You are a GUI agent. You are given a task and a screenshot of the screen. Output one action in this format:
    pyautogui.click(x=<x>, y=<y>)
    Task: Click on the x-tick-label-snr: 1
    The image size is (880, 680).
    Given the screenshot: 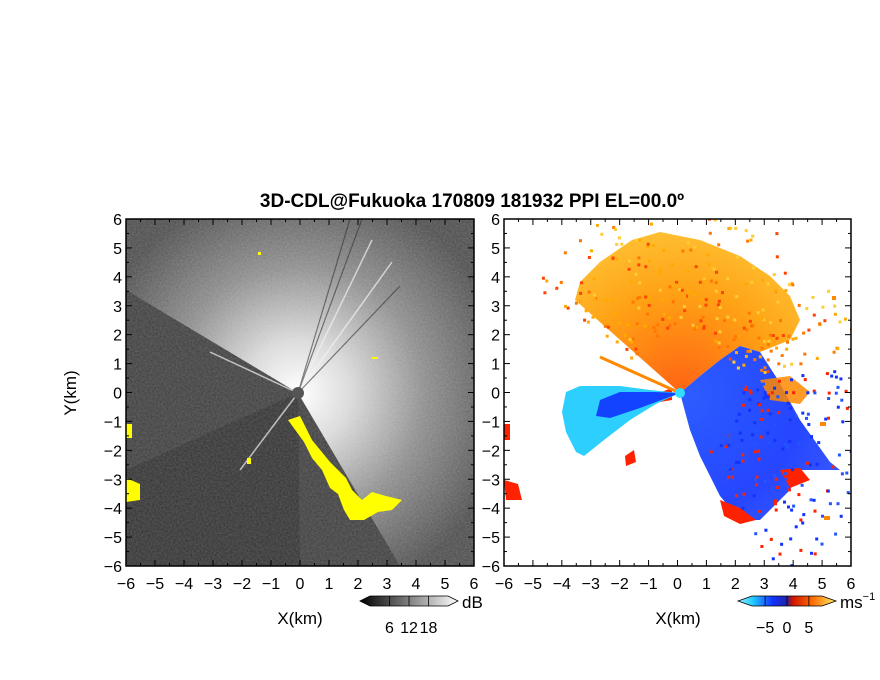 What is the action you would take?
    pyautogui.click(x=329, y=584)
    